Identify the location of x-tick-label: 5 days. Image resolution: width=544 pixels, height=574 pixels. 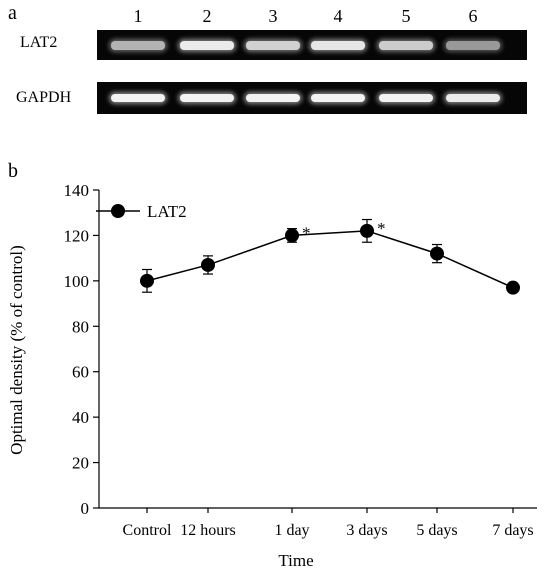
(436, 530).